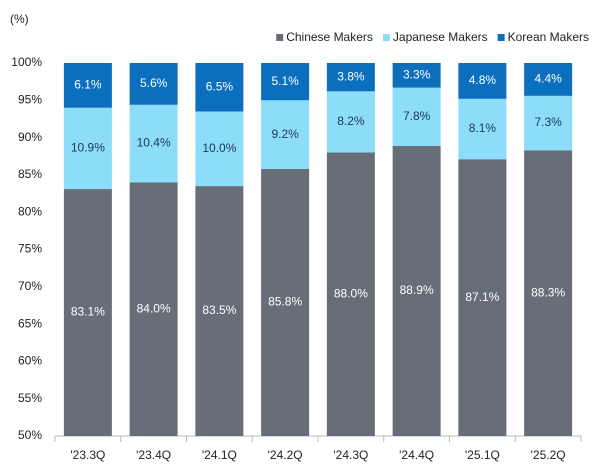 This screenshot has width=600, height=470. Describe the element at coordinates (30, 286) in the screenshot. I see `y-tick-label: 70%` at that location.